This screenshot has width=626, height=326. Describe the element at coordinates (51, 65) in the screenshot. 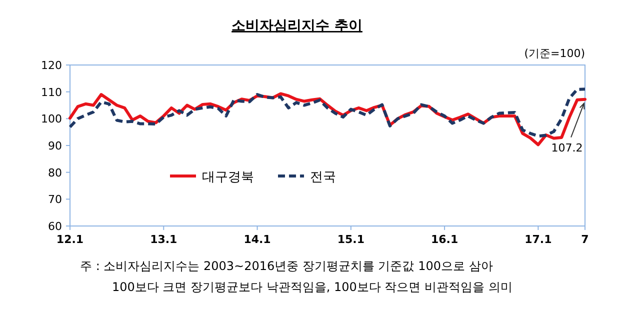

I see `y-tick-label: 120` at that location.